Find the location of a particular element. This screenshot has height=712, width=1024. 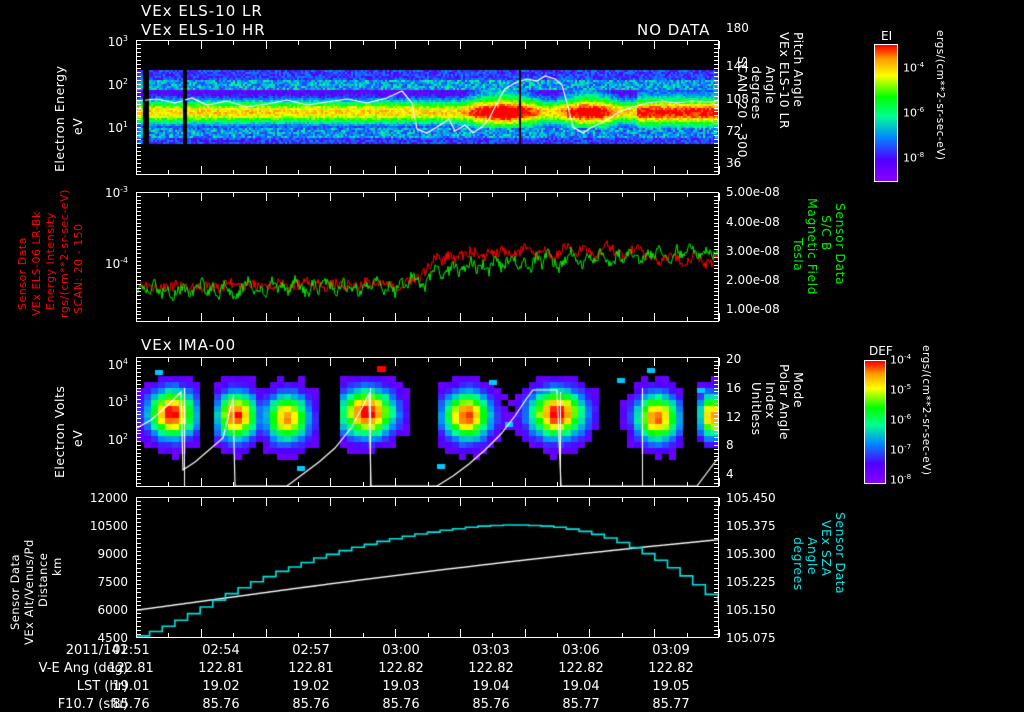

panel2-lines-canvas is located at coordinates (427, 257).